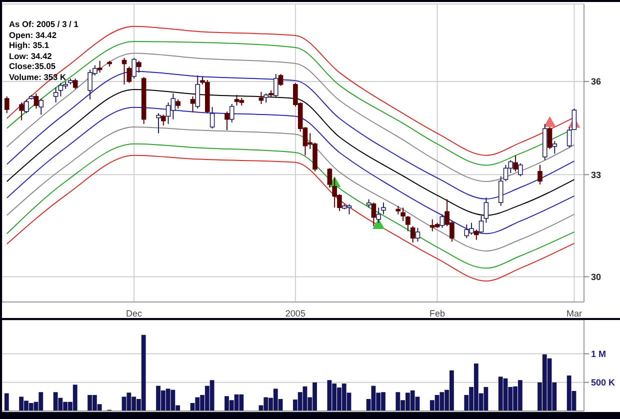 This screenshot has width=620, height=419. I want to click on x-tick-label: Dec, so click(134, 313).